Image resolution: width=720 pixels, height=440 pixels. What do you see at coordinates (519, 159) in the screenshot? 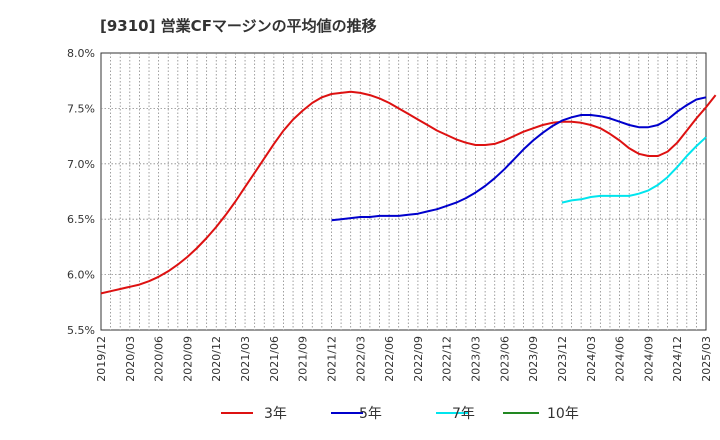
I see `series-line-5年` at bounding box center [519, 159].